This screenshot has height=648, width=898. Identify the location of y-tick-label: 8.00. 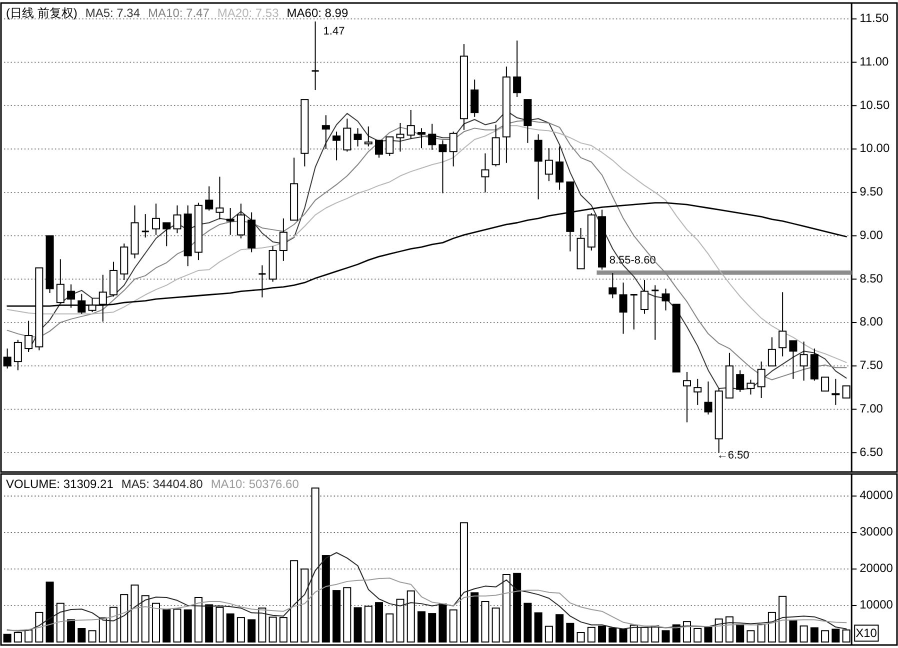
(872, 321).